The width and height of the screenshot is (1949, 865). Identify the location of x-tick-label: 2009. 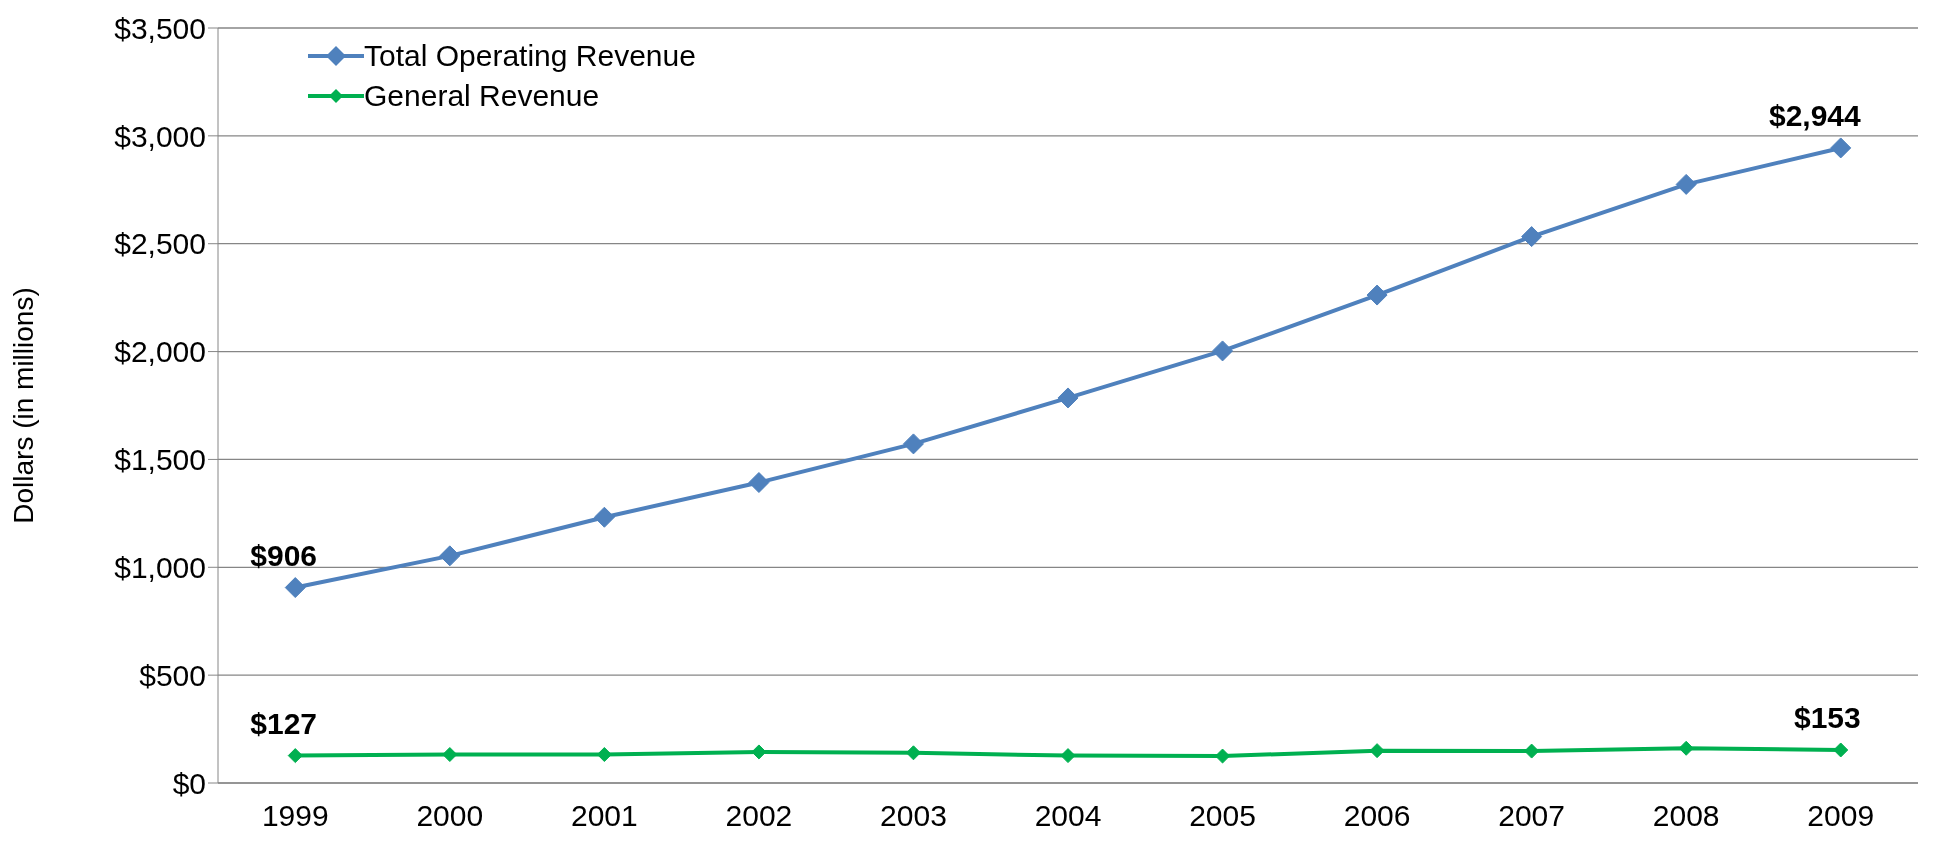
(1841, 816).